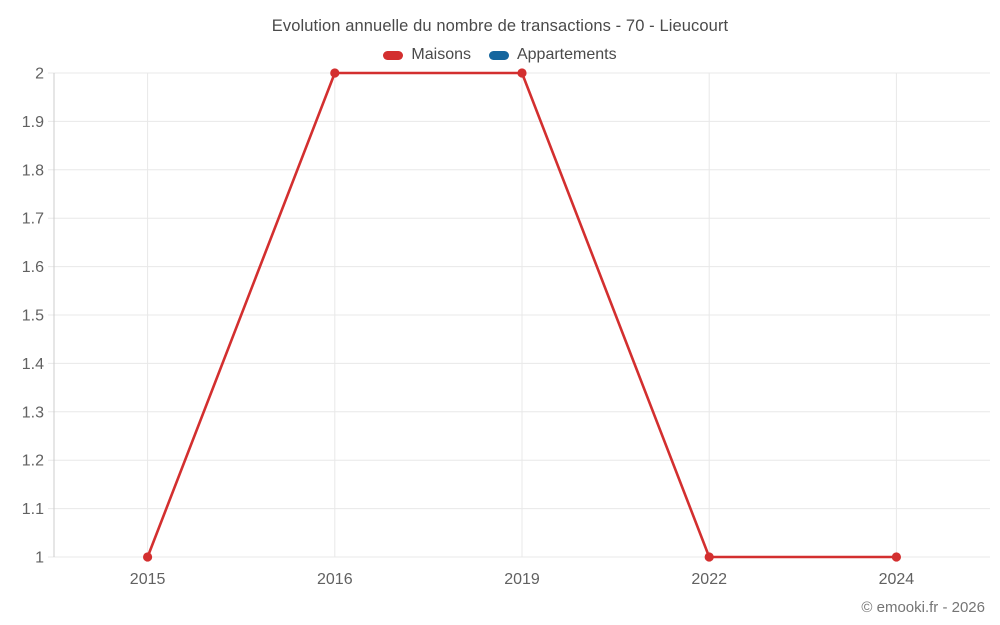 The height and width of the screenshot is (625, 1000). What do you see at coordinates (39, 74) in the screenshot?
I see `y-tick-label: 2` at bounding box center [39, 74].